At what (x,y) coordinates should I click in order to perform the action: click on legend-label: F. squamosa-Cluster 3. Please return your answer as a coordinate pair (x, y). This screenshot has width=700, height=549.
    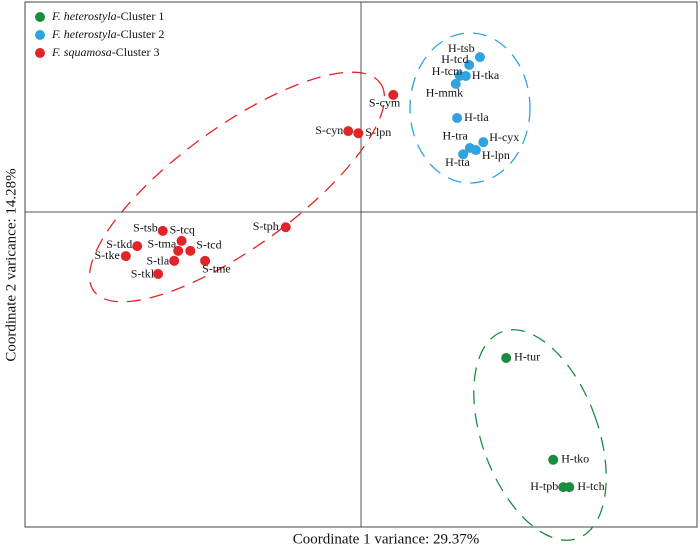
    Looking at the image, I should click on (105, 52).